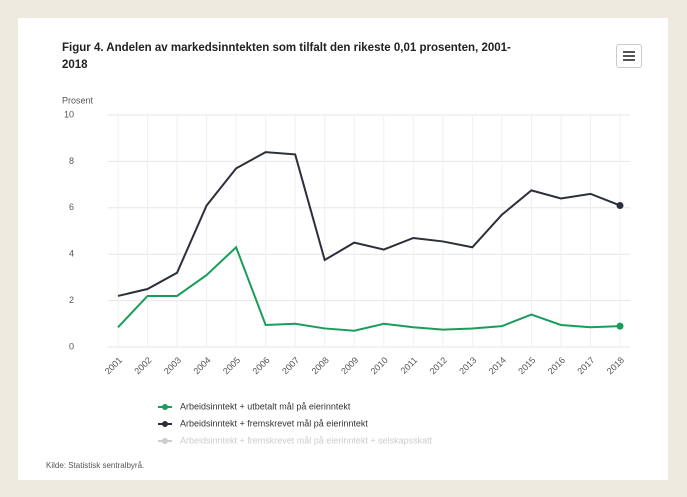  What do you see at coordinates (142, 365) in the screenshot?
I see `x-tick-label: 2002` at bounding box center [142, 365].